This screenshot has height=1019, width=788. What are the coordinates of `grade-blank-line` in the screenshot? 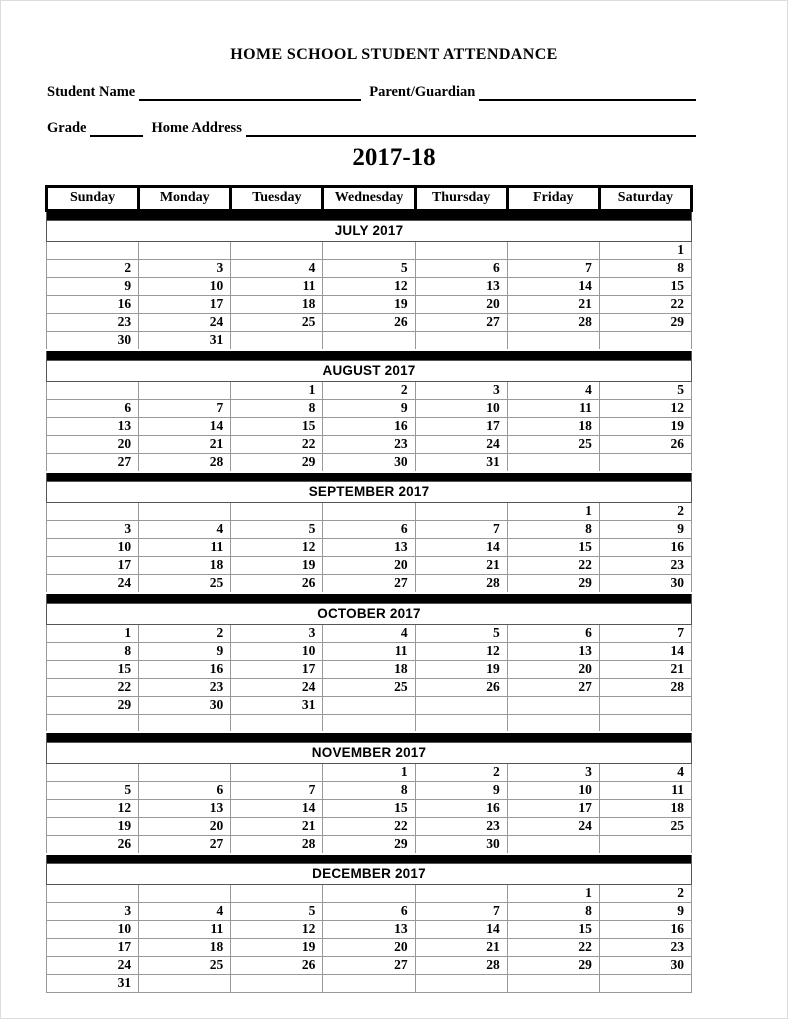 It's located at (117, 129).